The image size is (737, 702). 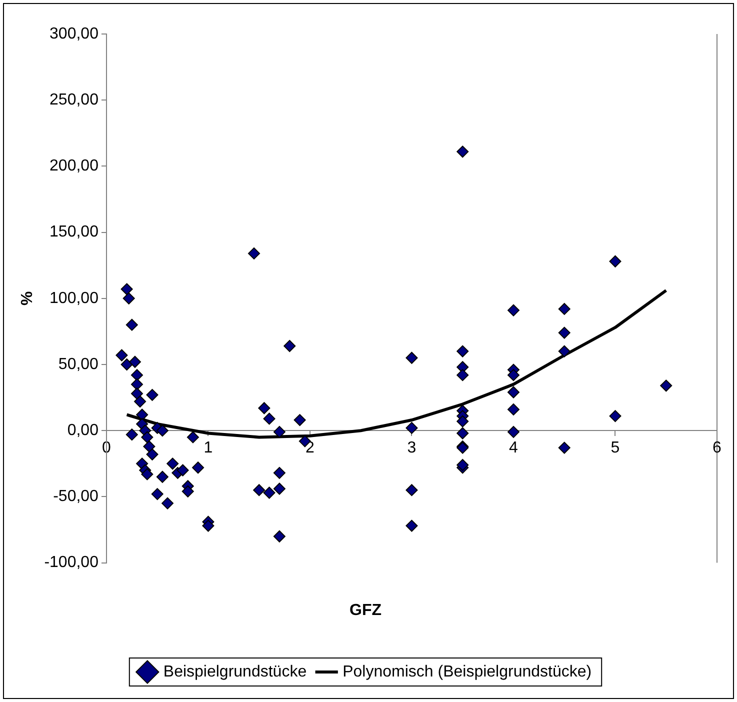 What do you see at coordinates (74, 298) in the screenshot?
I see `y-tick-label: 100,00` at bounding box center [74, 298].